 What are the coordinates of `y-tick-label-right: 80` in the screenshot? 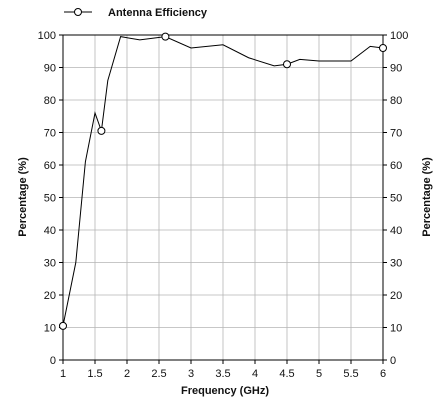 It's located at (396, 101).